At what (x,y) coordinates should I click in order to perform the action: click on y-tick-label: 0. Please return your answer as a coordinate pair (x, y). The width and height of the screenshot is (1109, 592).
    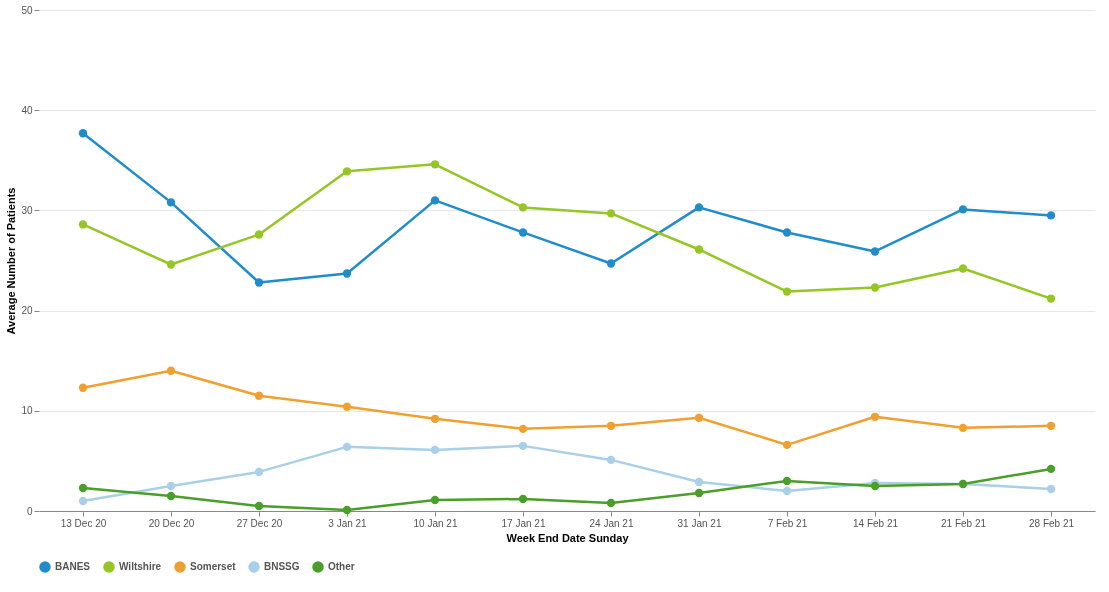
    Looking at the image, I should click on (29, 511).